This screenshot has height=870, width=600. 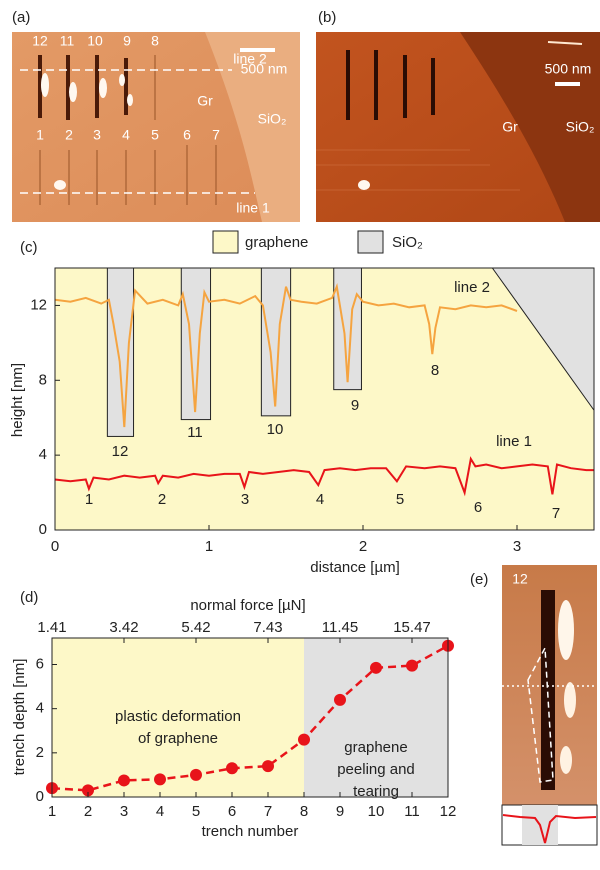 I want to click on trench-label: 5, so click(x=400, y=499).